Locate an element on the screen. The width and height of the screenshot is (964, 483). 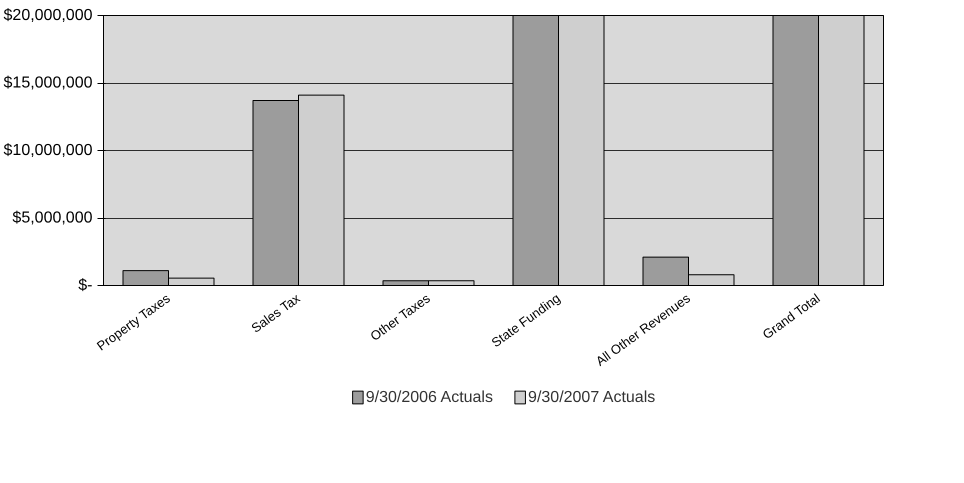
legend-label: 9/30/2007 Actuals is located at coordinates (592, 397).